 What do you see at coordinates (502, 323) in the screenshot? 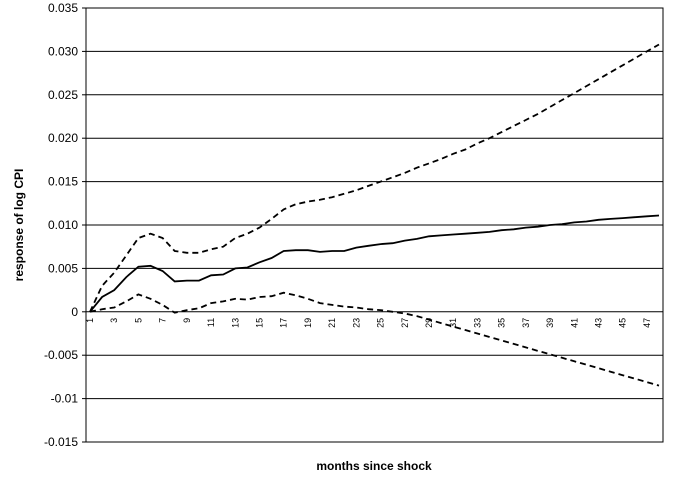
I see `x-tick-label: 35` at bounding box center [502, 323].